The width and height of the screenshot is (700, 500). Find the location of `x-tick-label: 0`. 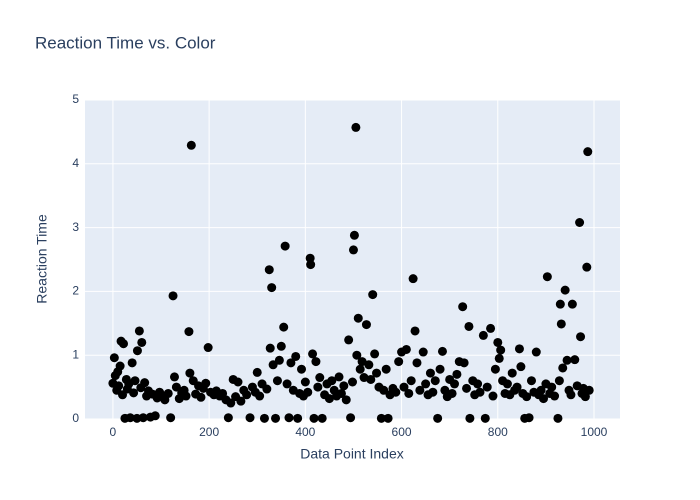

x-tick-label: 0 is located at coordinates (113, 432).